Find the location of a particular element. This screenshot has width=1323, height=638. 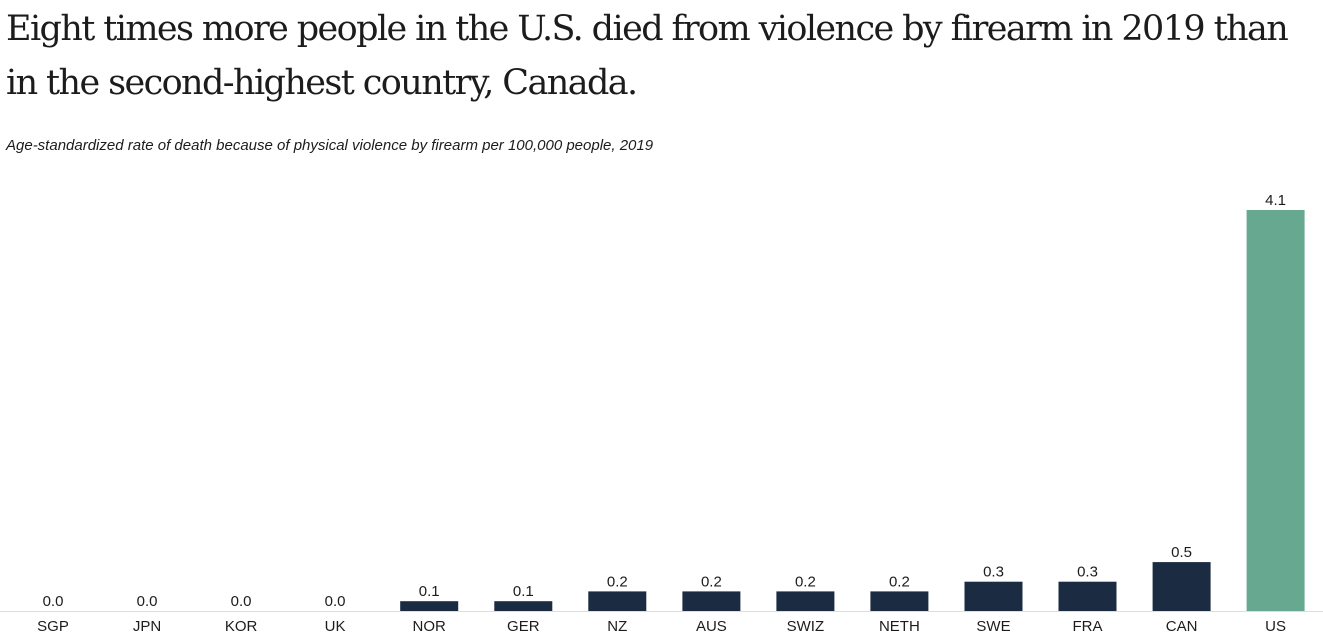

value-label-can: 0.5 is located at coordinates (1181, 552).